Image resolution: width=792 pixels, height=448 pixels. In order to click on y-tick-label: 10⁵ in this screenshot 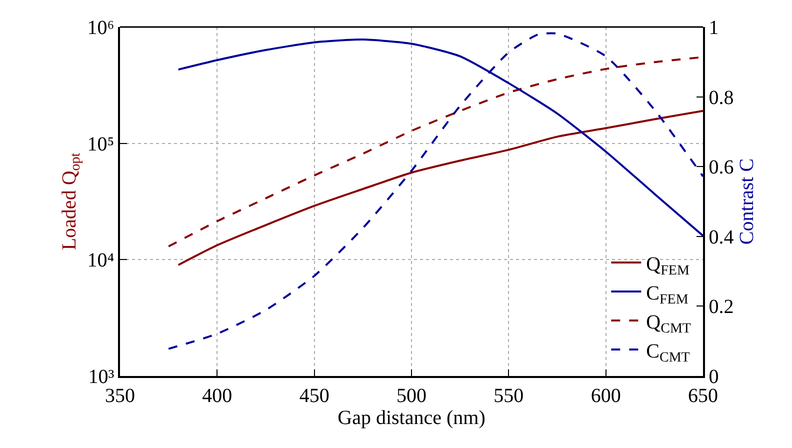, I will do `click(100, 144)`.